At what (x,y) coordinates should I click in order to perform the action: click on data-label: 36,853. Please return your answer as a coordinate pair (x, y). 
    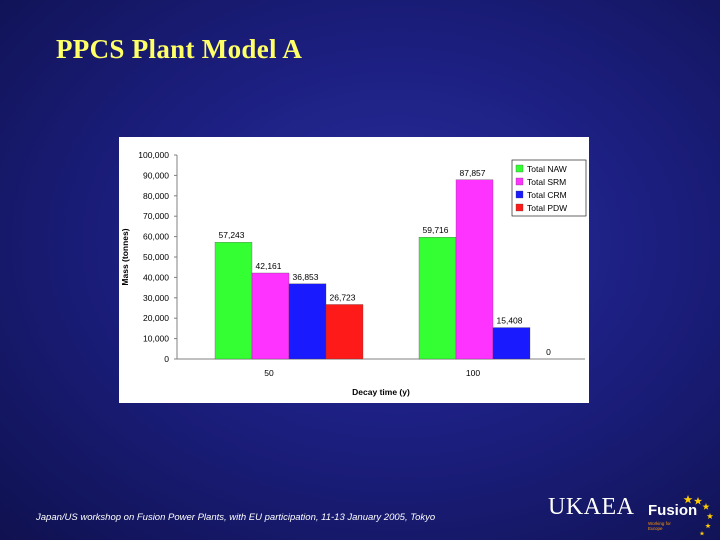
    Looking at the image, I should click on (306, 277).